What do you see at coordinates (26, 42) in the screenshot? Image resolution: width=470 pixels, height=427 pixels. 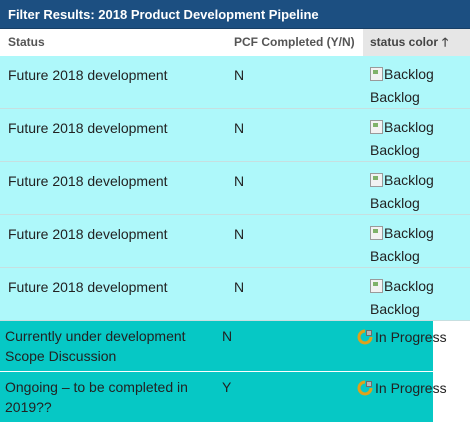 I see `column-header-status: Status` at bounding box center [26, 42].